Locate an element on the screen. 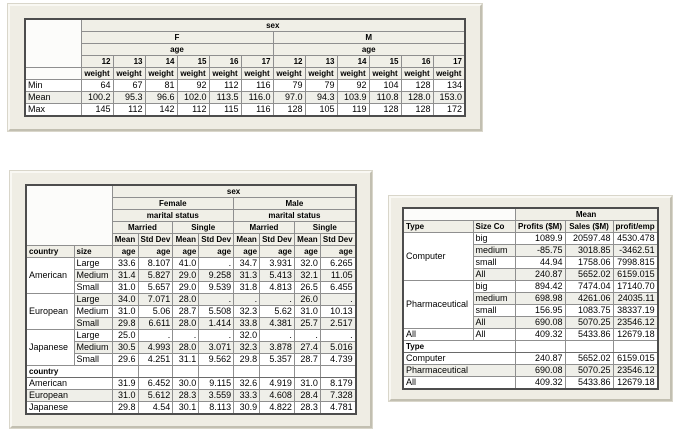  data-cell: 145 is located at coordinates (97, 110).